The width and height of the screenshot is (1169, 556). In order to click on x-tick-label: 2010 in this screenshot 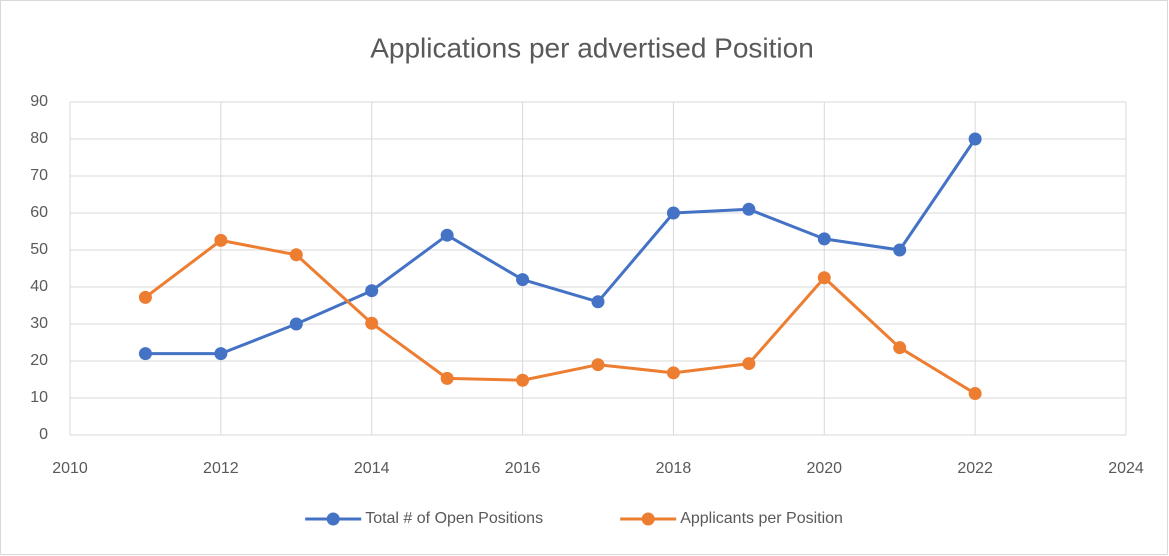, I will do `click(70, 468)`.